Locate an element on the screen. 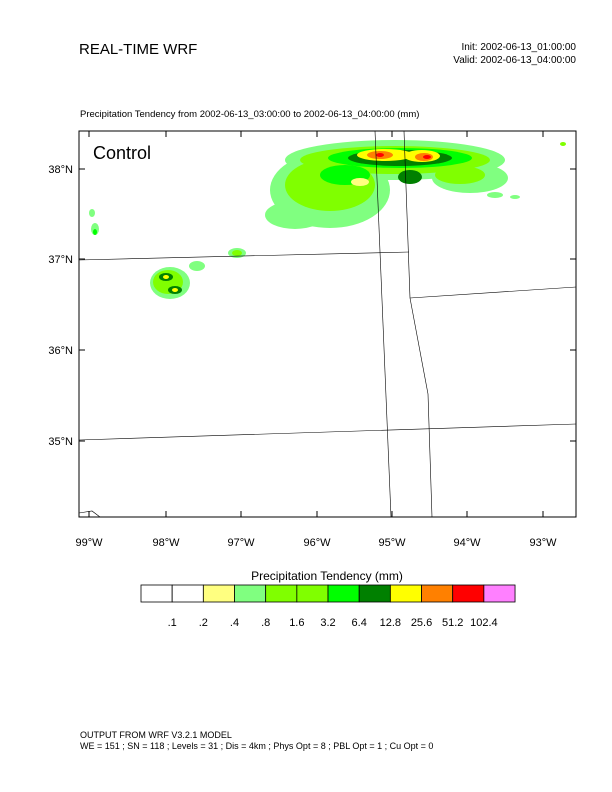  lon-label-95-w: 95°W is located at coordinates (392, 543).